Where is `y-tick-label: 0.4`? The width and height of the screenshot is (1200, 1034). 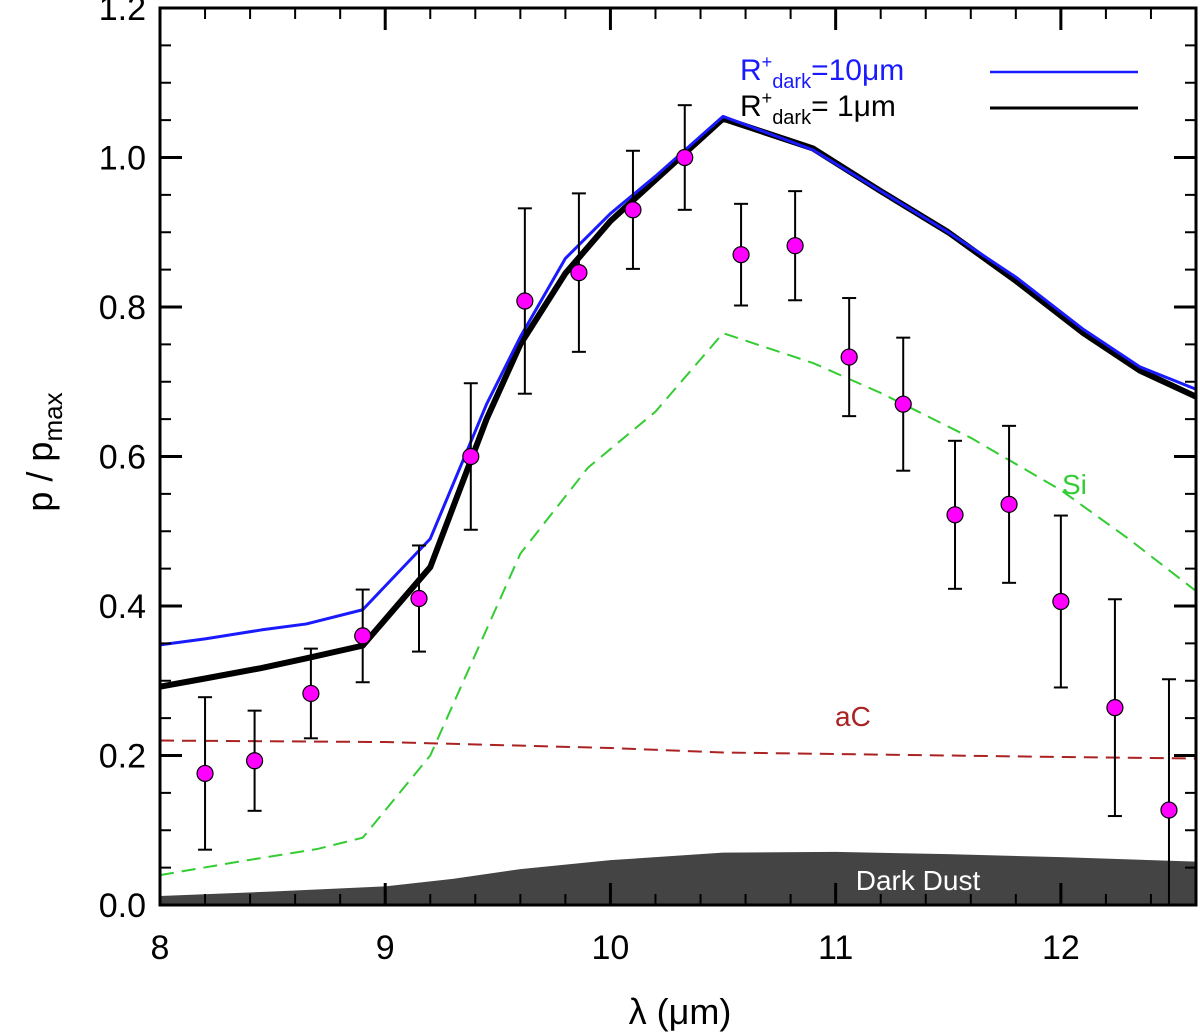
y-tick-label: 0.4 is located at coordinates (122, 607).